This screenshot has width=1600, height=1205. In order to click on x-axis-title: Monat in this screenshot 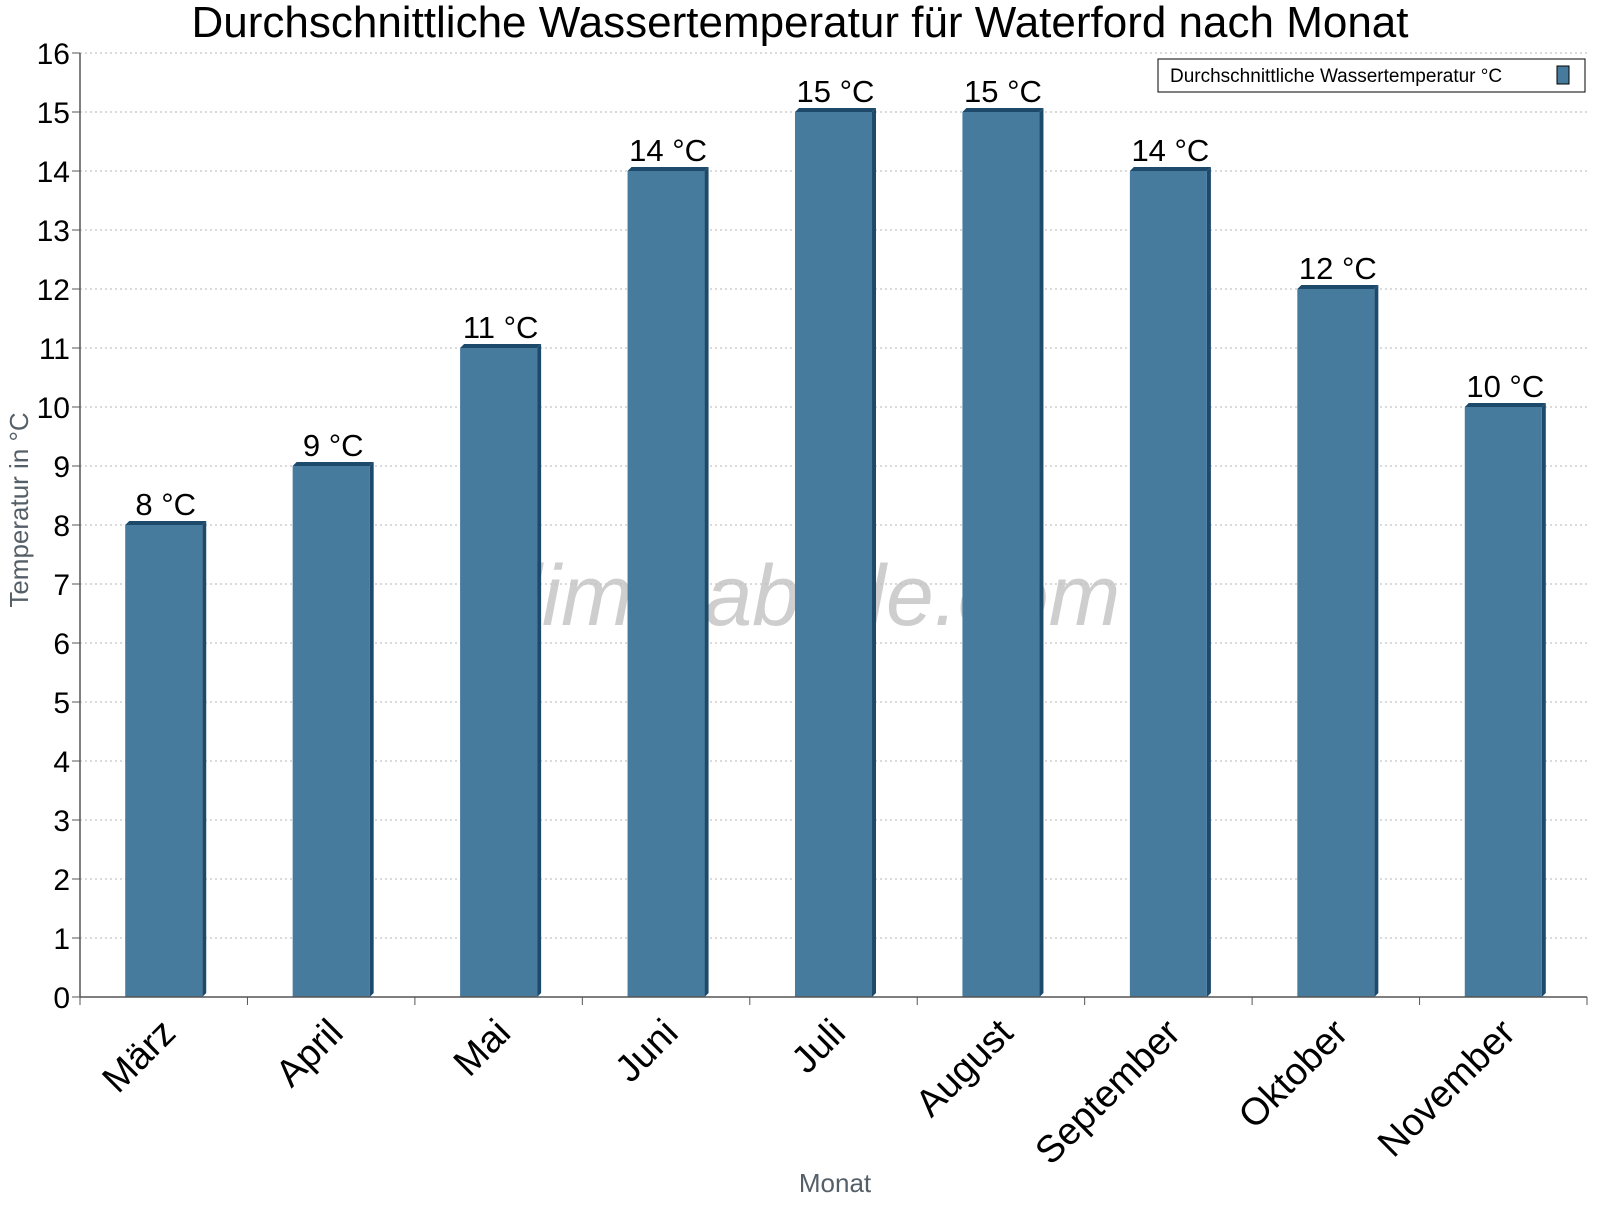, I will do `click(835, 1183)`.